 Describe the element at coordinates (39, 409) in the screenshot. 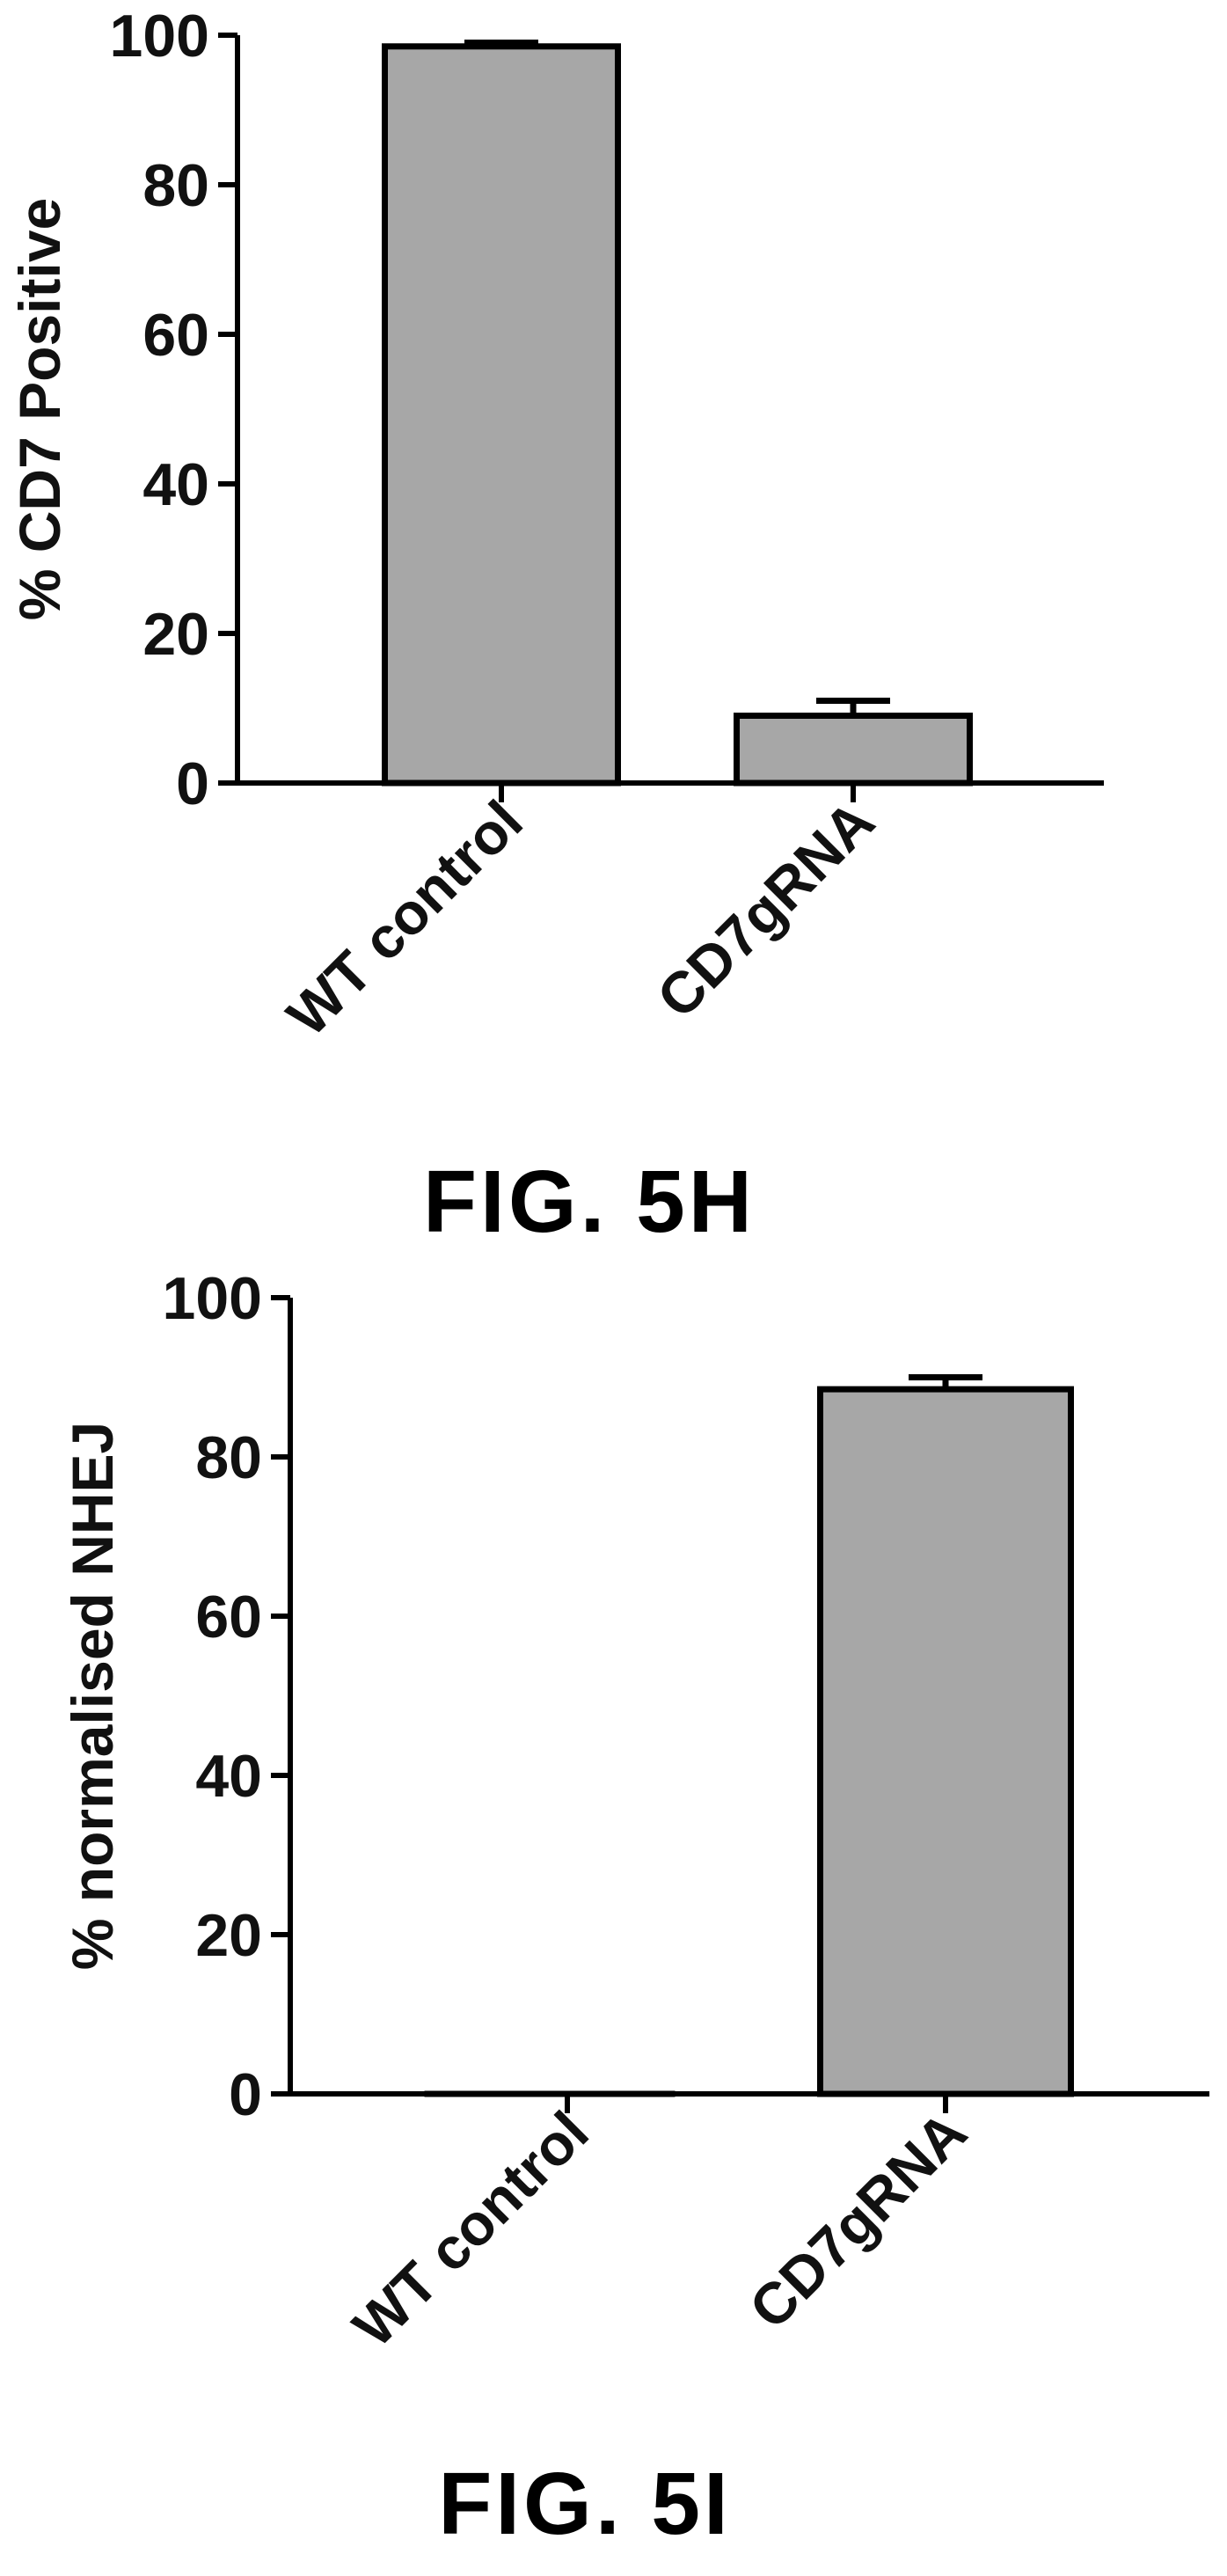

I see `y-axis-title: % CD7 Positive` at that location.